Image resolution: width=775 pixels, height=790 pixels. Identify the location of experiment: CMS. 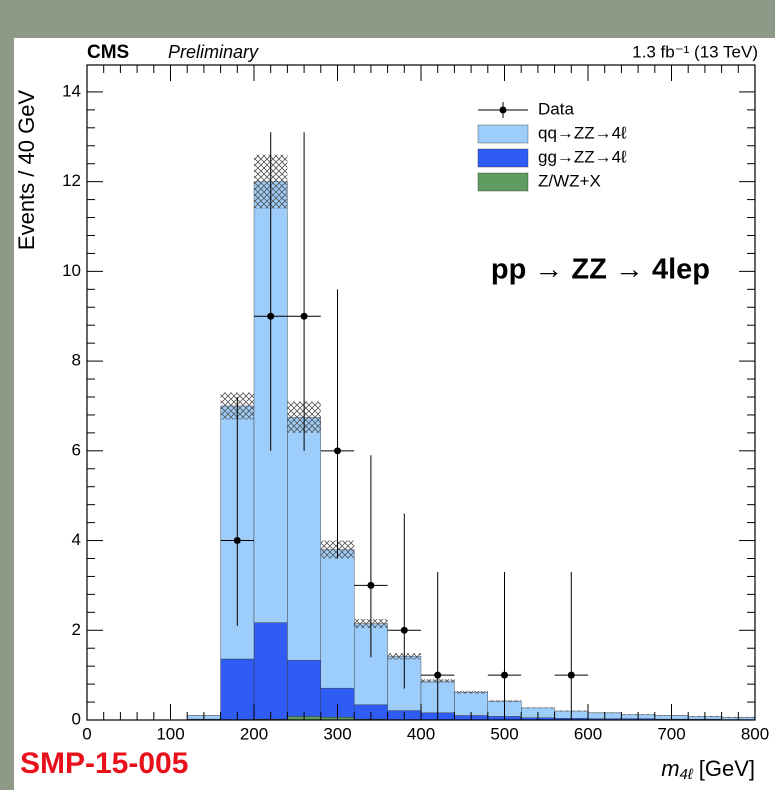
(108, 52).